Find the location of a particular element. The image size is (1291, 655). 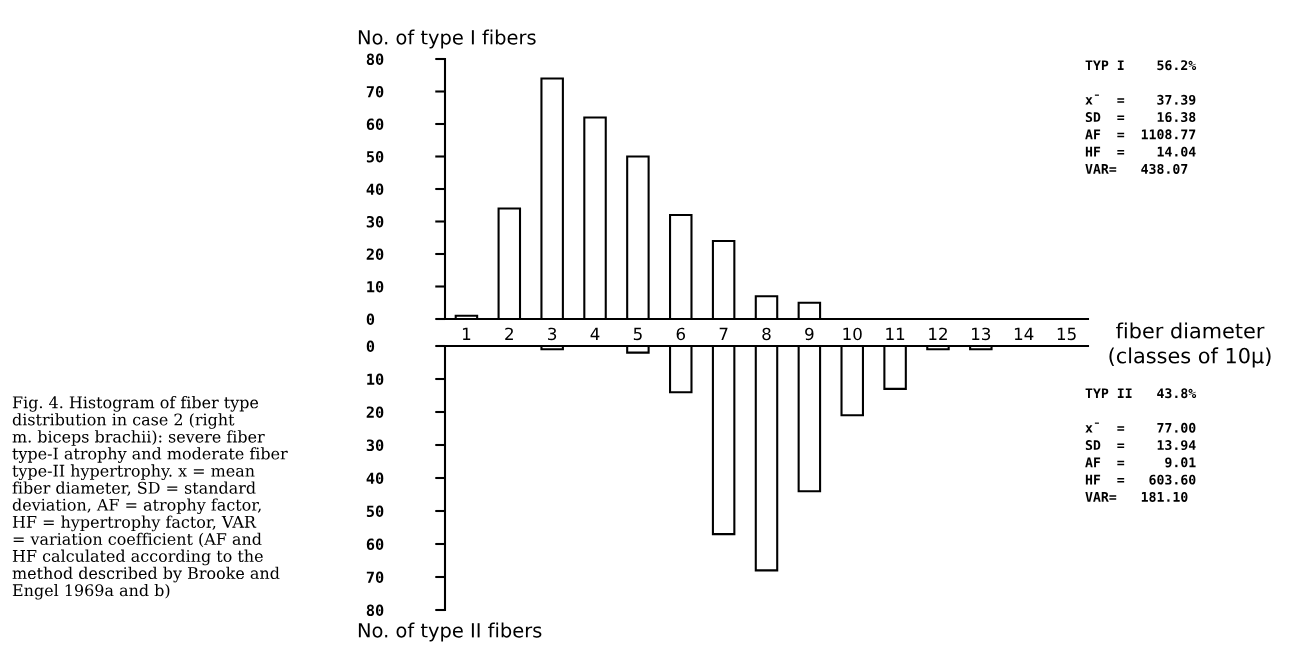

x-tick-label: 13 is located at coordinates (981, 334).